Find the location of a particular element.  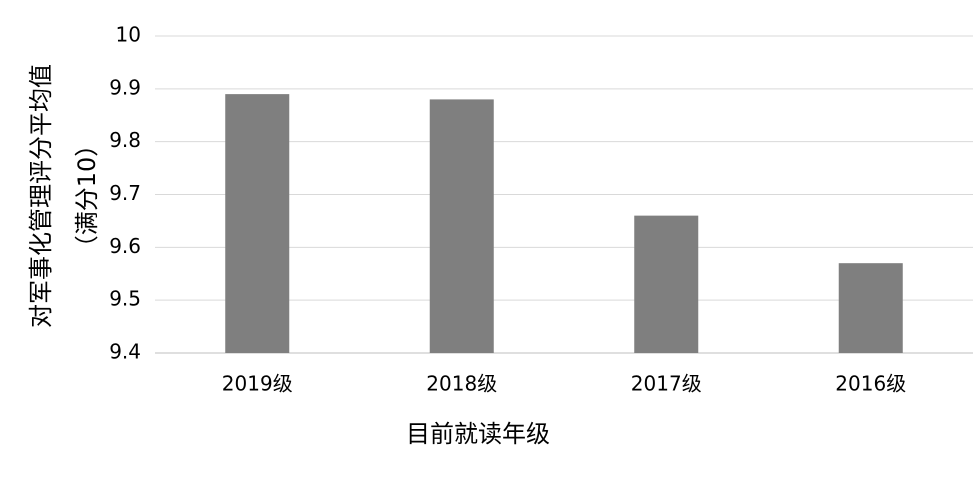

x-tick-label: 2017级 is located at coordinates (666, 384).